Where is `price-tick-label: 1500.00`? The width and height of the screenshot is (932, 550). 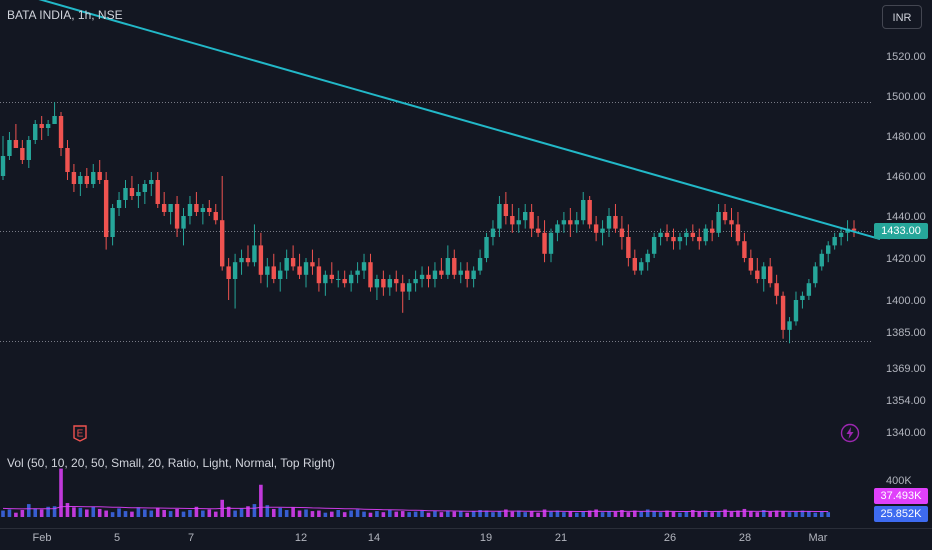
price-tick-label: 1500.00 is located at coordinates (906, 97).